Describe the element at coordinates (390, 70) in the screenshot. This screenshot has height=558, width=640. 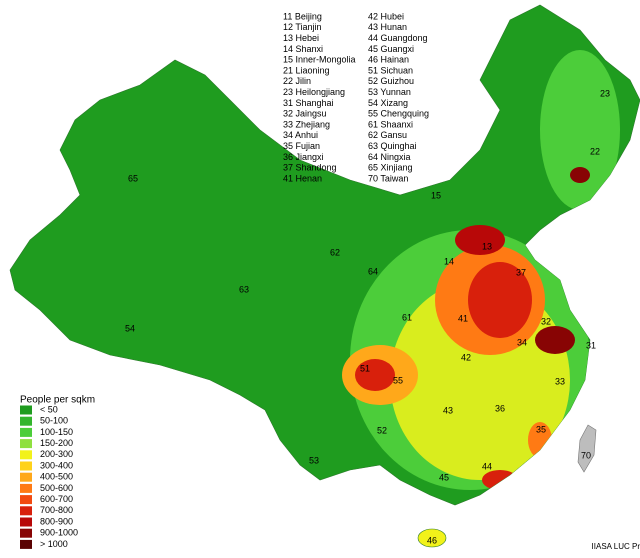
I see `province-entry: 51 Sichuan` at that location.